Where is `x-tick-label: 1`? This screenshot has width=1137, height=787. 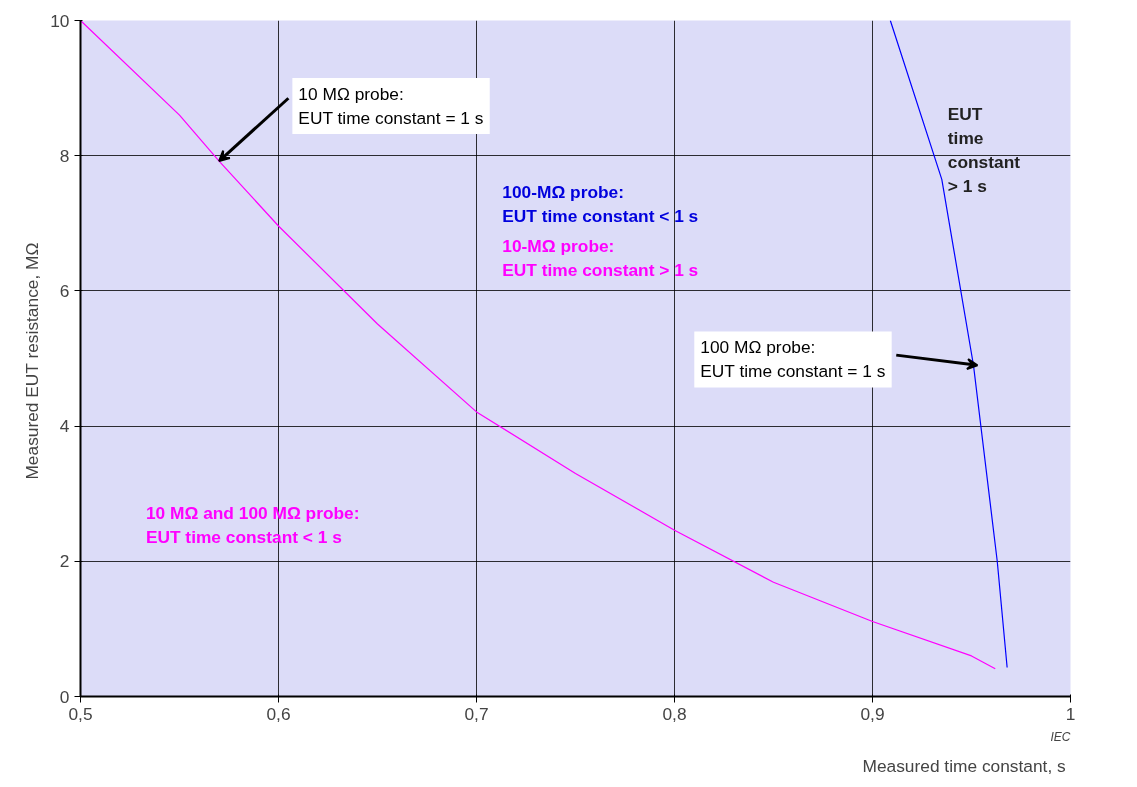 x-tick-label: 1 is located at coordinates (1070, 713).